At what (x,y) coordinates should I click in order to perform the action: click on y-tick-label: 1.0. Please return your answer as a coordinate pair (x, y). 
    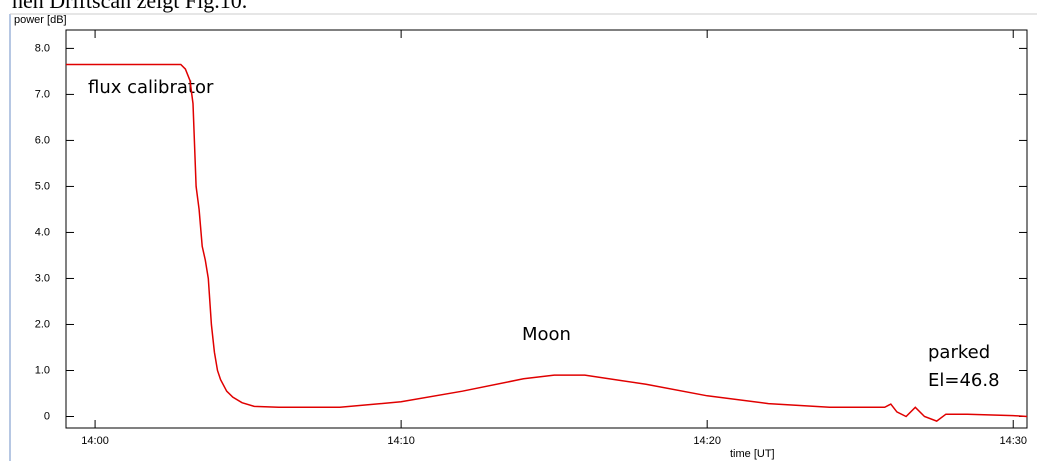
    Looking at the image, I should click on (42, 370).